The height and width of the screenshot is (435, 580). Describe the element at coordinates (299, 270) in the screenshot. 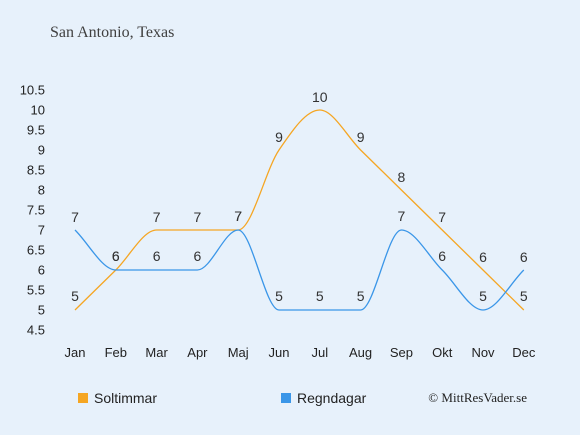

I see `series-line-regndagar` at that location.